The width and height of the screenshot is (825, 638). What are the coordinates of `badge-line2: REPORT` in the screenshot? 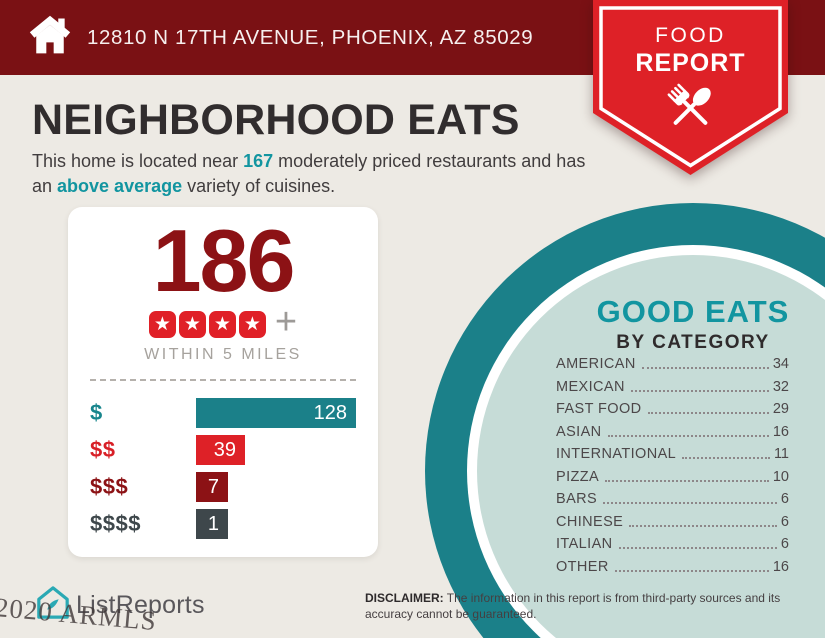 It's located at (690, 63).